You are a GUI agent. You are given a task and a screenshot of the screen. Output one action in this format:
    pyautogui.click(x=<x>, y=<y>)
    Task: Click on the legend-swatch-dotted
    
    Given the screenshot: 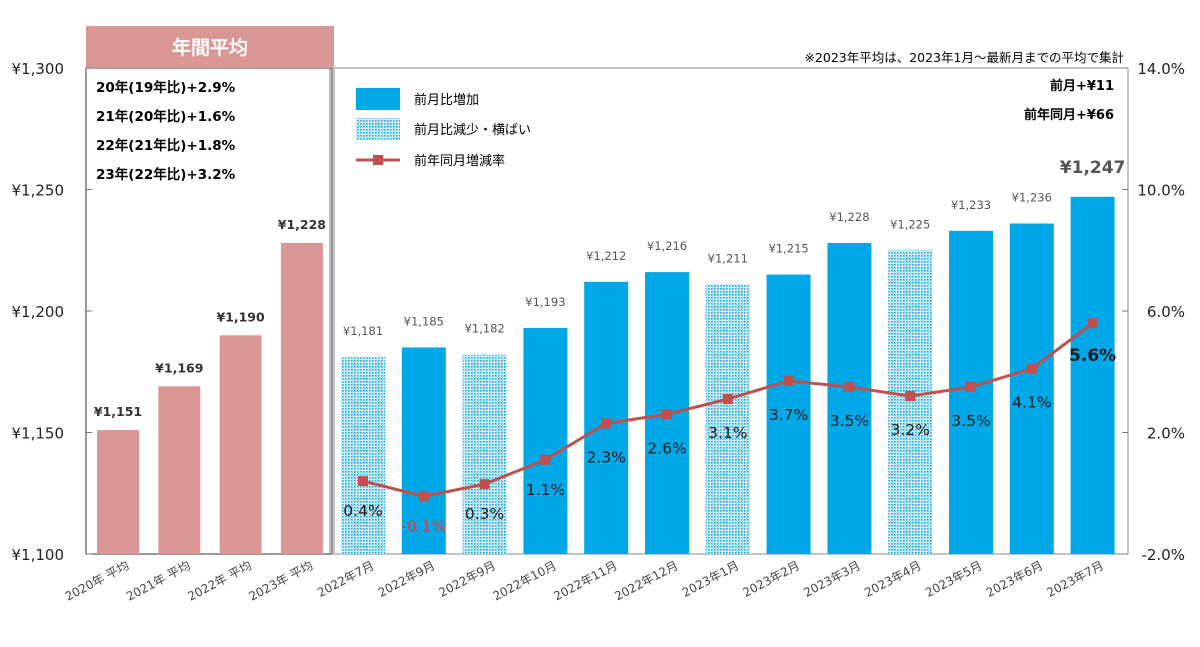 What is the action you would take?
    pyautogui.click(x=378, y=129)
    